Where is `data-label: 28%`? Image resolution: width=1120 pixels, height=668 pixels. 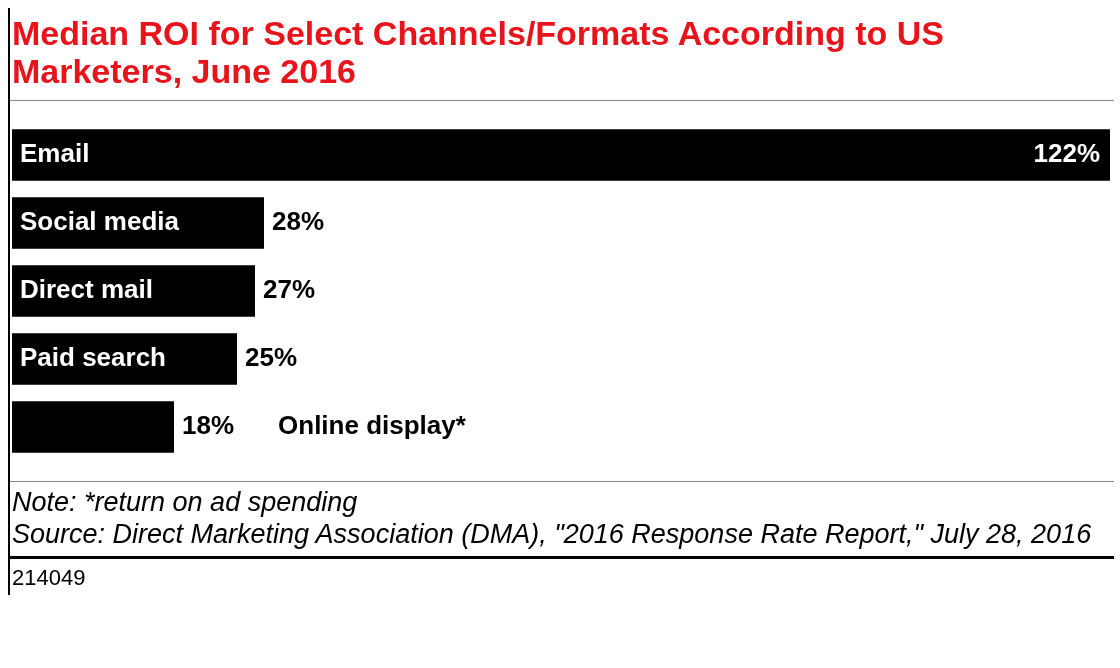 data-label: 28% is located at coordinates (298, 221).